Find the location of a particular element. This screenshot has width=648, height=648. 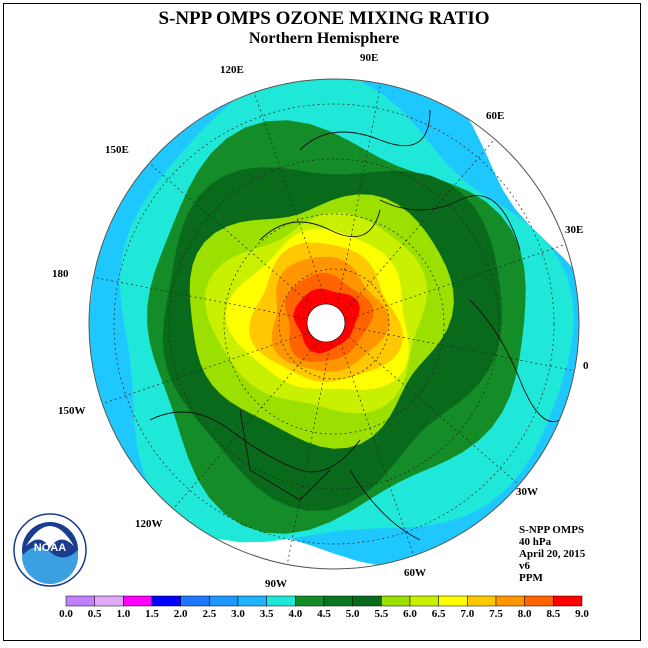

lon-label-60w: 60W is located at coordinates (415, 573).